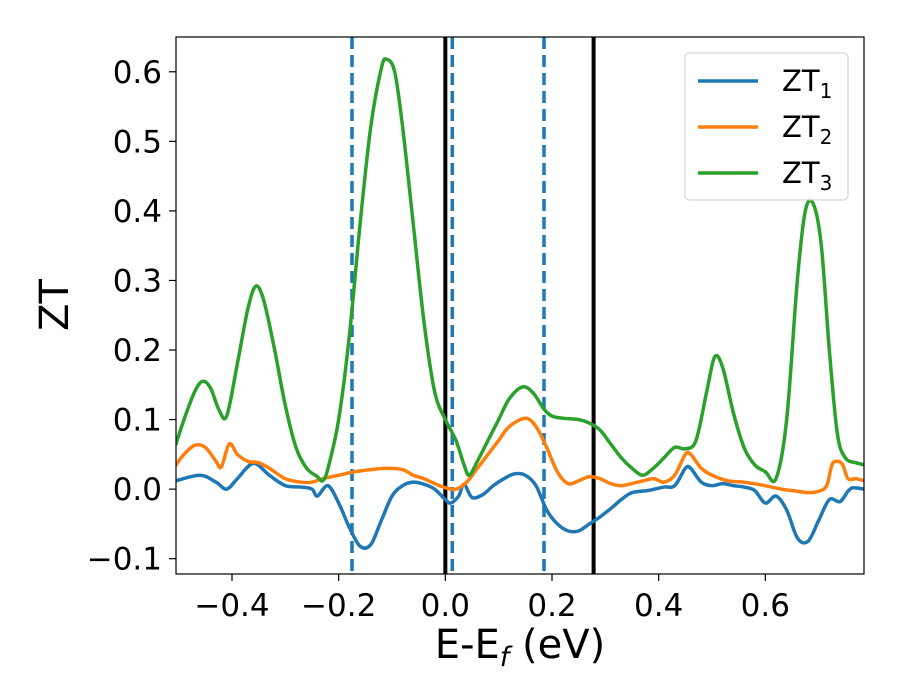 The image size is (900, 700). I want to click on x-axis-ticks: −0.4 −0.2 0.0 0.2 0.4 0.6, so click(492, 599).